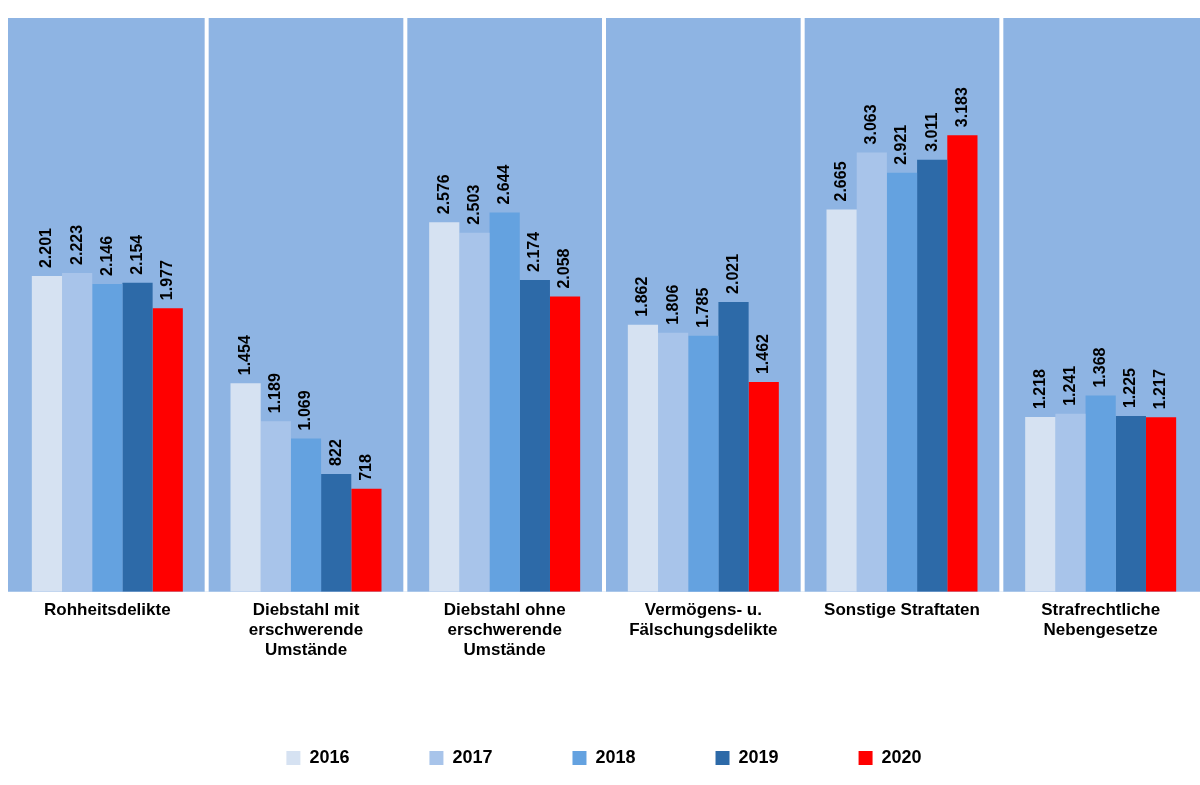 This screenshot has width=1200, height=785. What do you see at coordinates (504, 184) in the screenshot?
I see `data-label: 2.644` at bounding box center [504, 184].